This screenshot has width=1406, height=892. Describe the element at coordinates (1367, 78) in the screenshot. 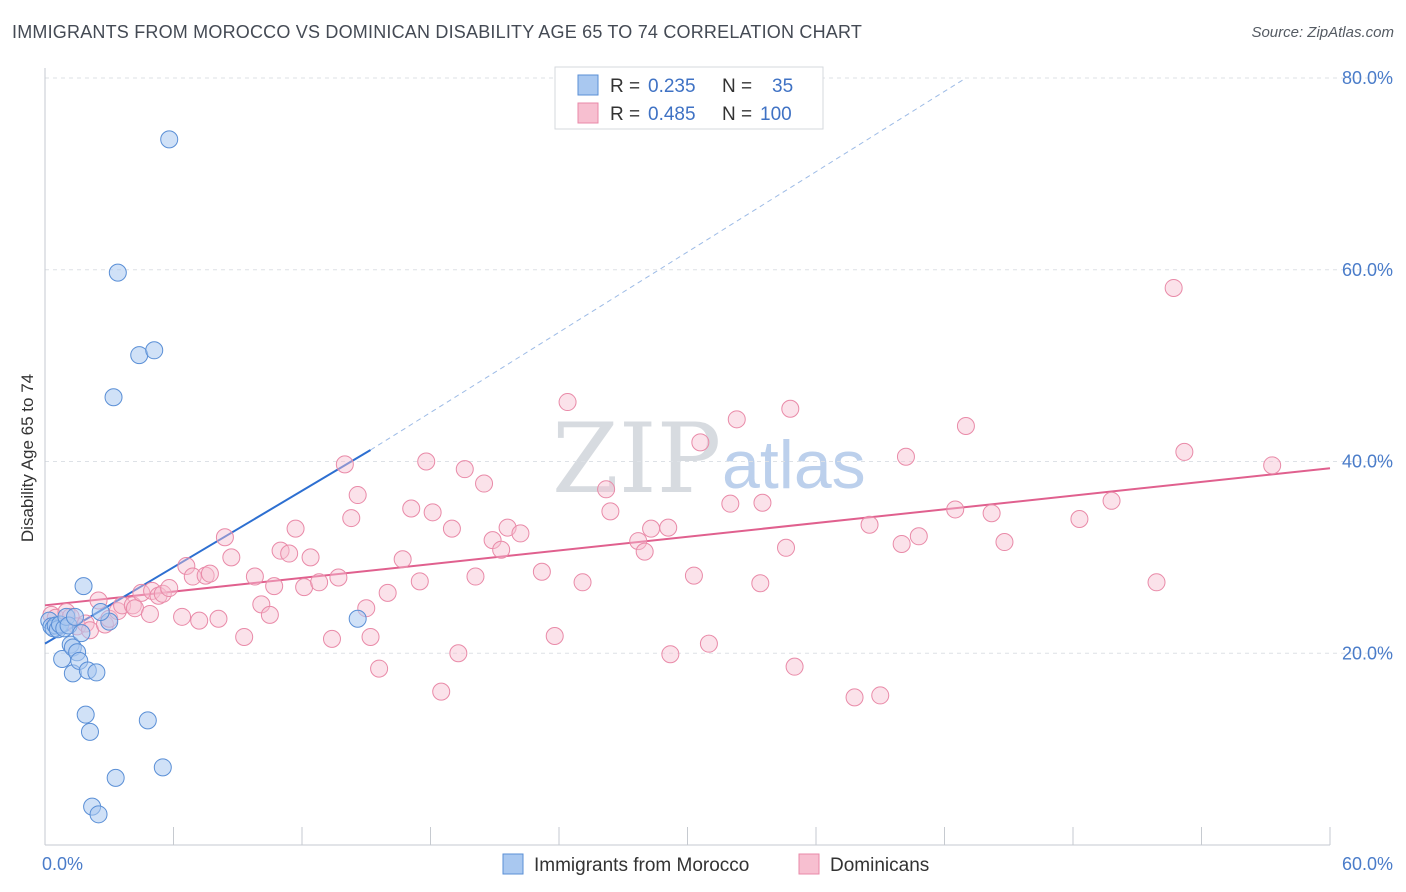

I see `y-tick-label-80: 80.0%` at that location.